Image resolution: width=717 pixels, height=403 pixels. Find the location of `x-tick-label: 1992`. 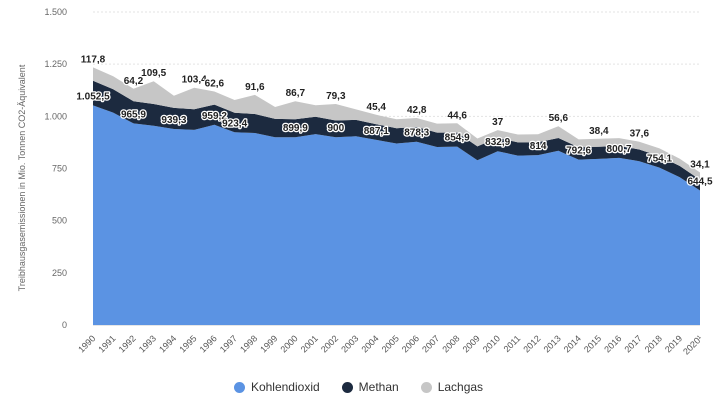

x-tick-label: 1992 is located at coordinates (127, 343).